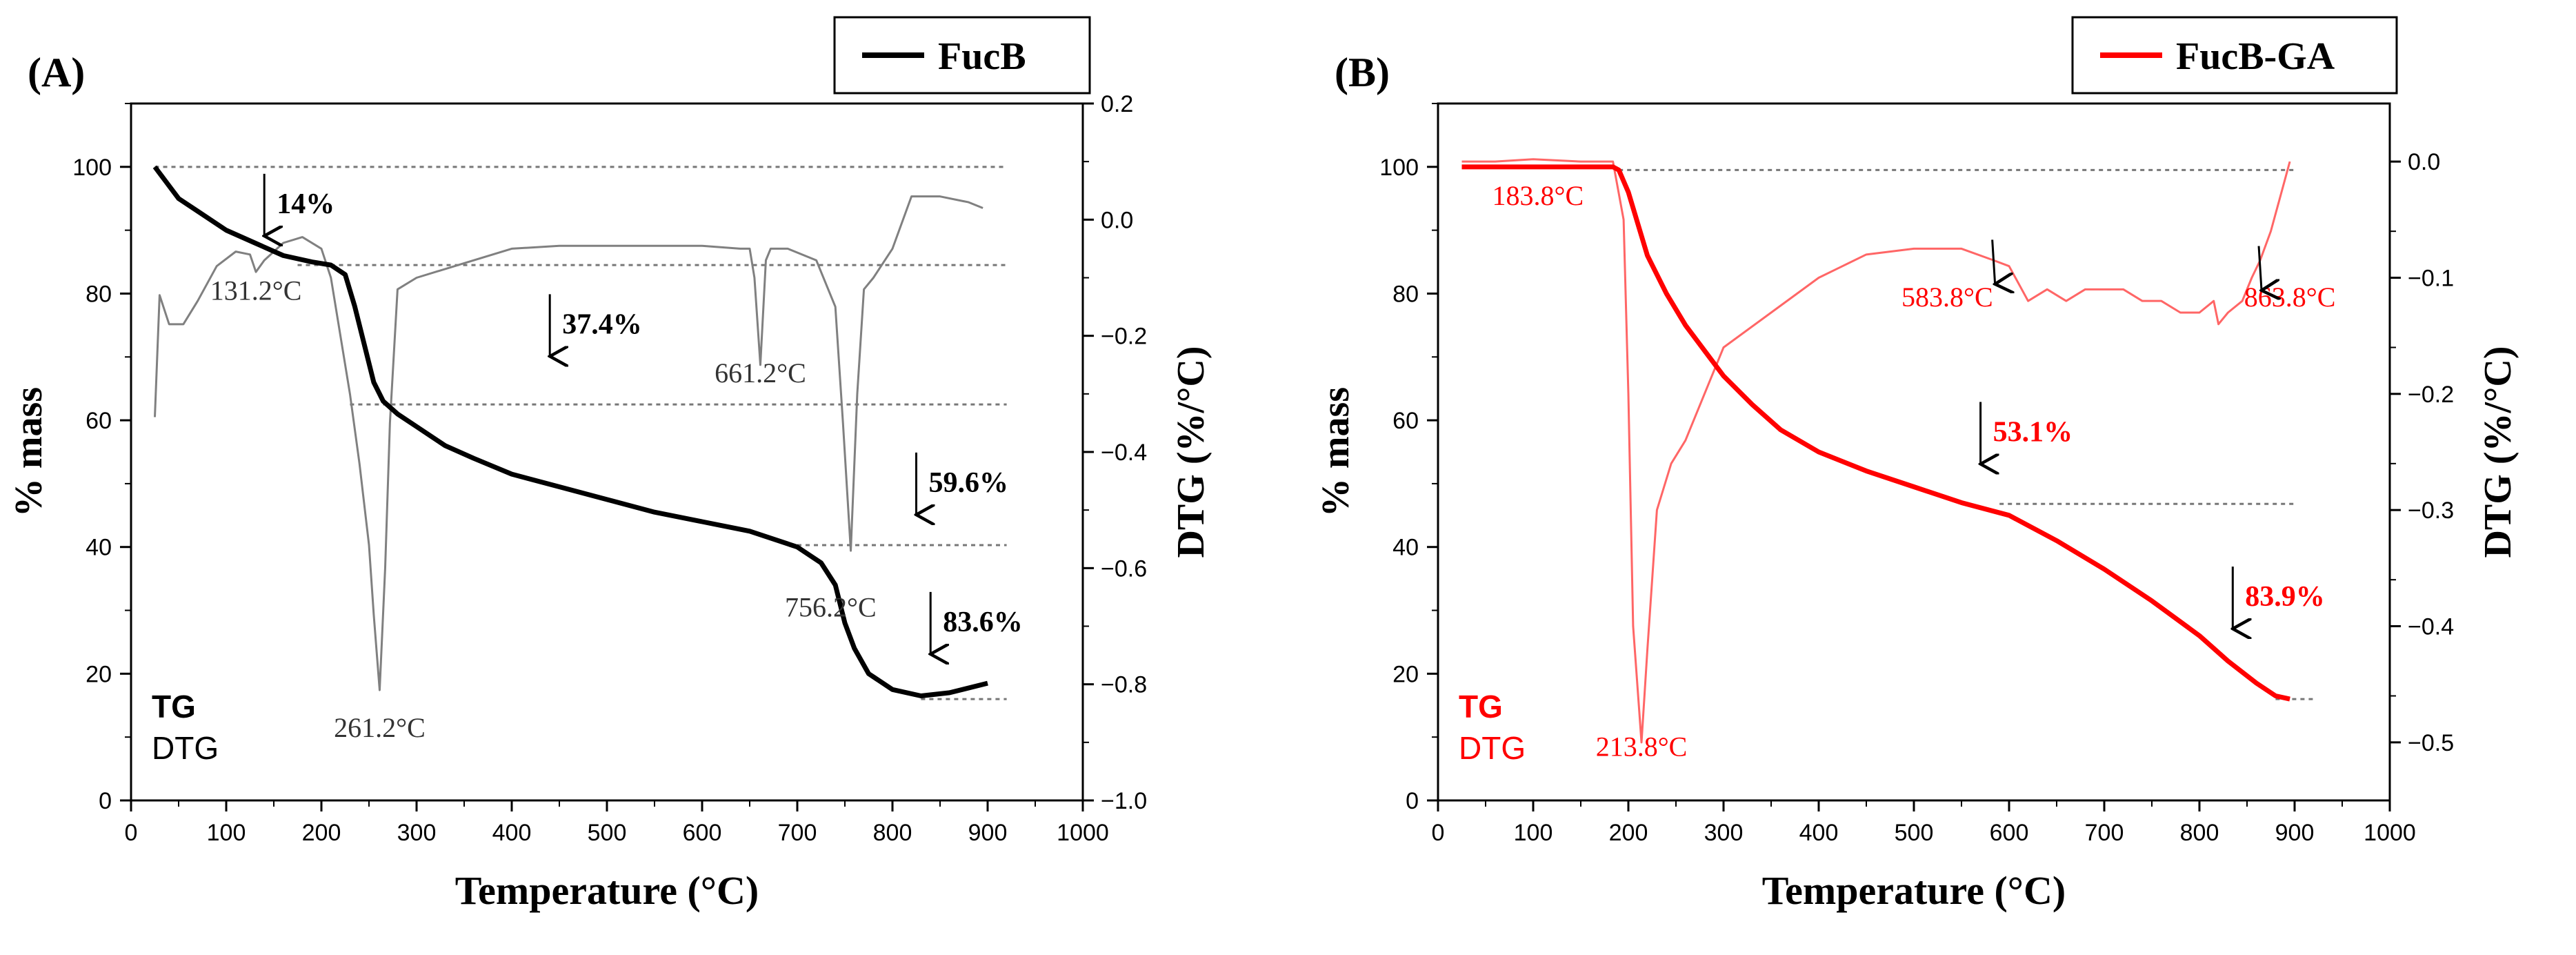  What do you see at coordinates (380, 727) in the screenshot?
I see `annotation-label: 261.2°C` at bounding box center [380, 727].